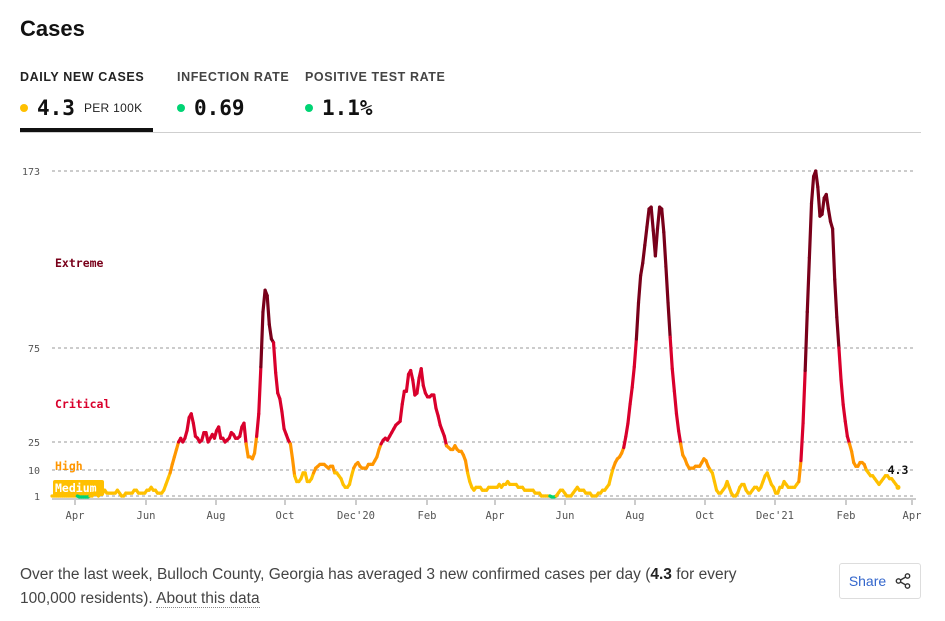 This screenshot has height=621, width=945. What do you see at coordinates (898, 487) in the screenshot?
I see `last-point` at bounding box center [898, 487].